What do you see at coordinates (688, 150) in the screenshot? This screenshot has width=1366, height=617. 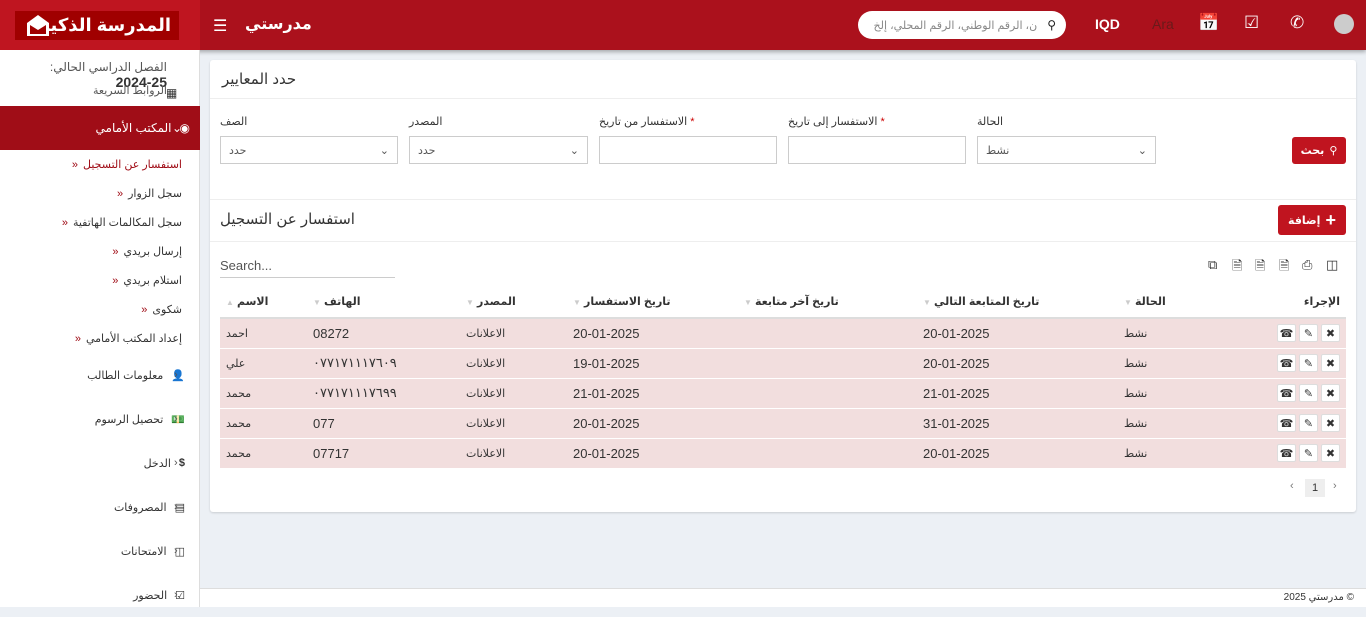 I see `from-date-input` at bounding box center [688, 150].